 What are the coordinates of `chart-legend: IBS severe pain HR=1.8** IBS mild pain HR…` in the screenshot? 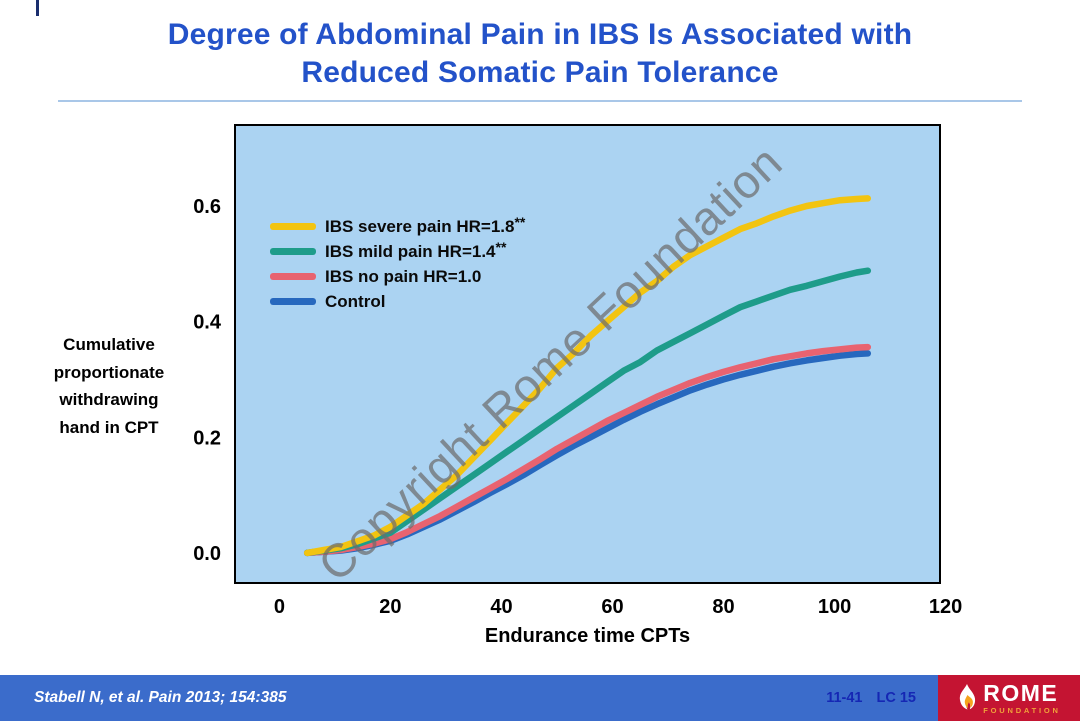 It's located at (397, 264).